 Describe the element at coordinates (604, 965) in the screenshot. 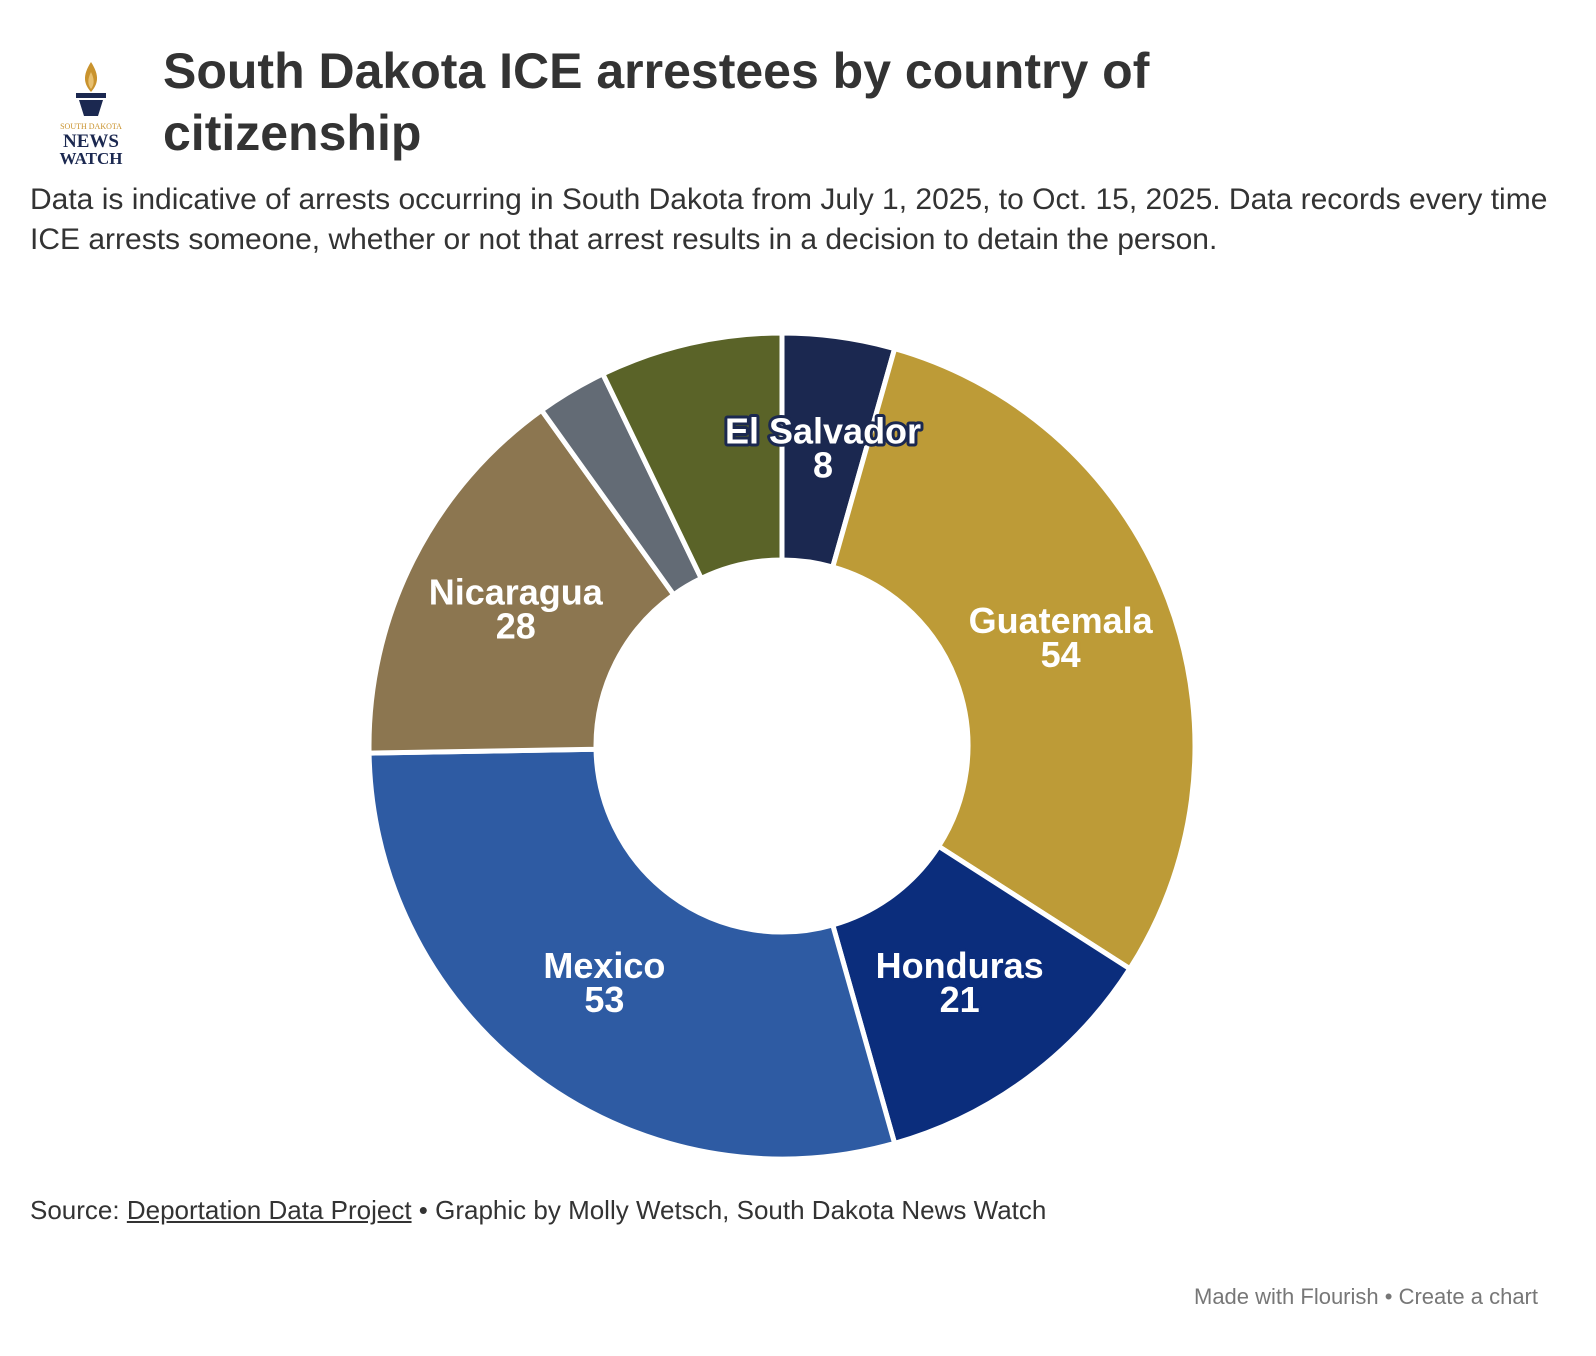

I see `slice-label: Mexico` at that location.